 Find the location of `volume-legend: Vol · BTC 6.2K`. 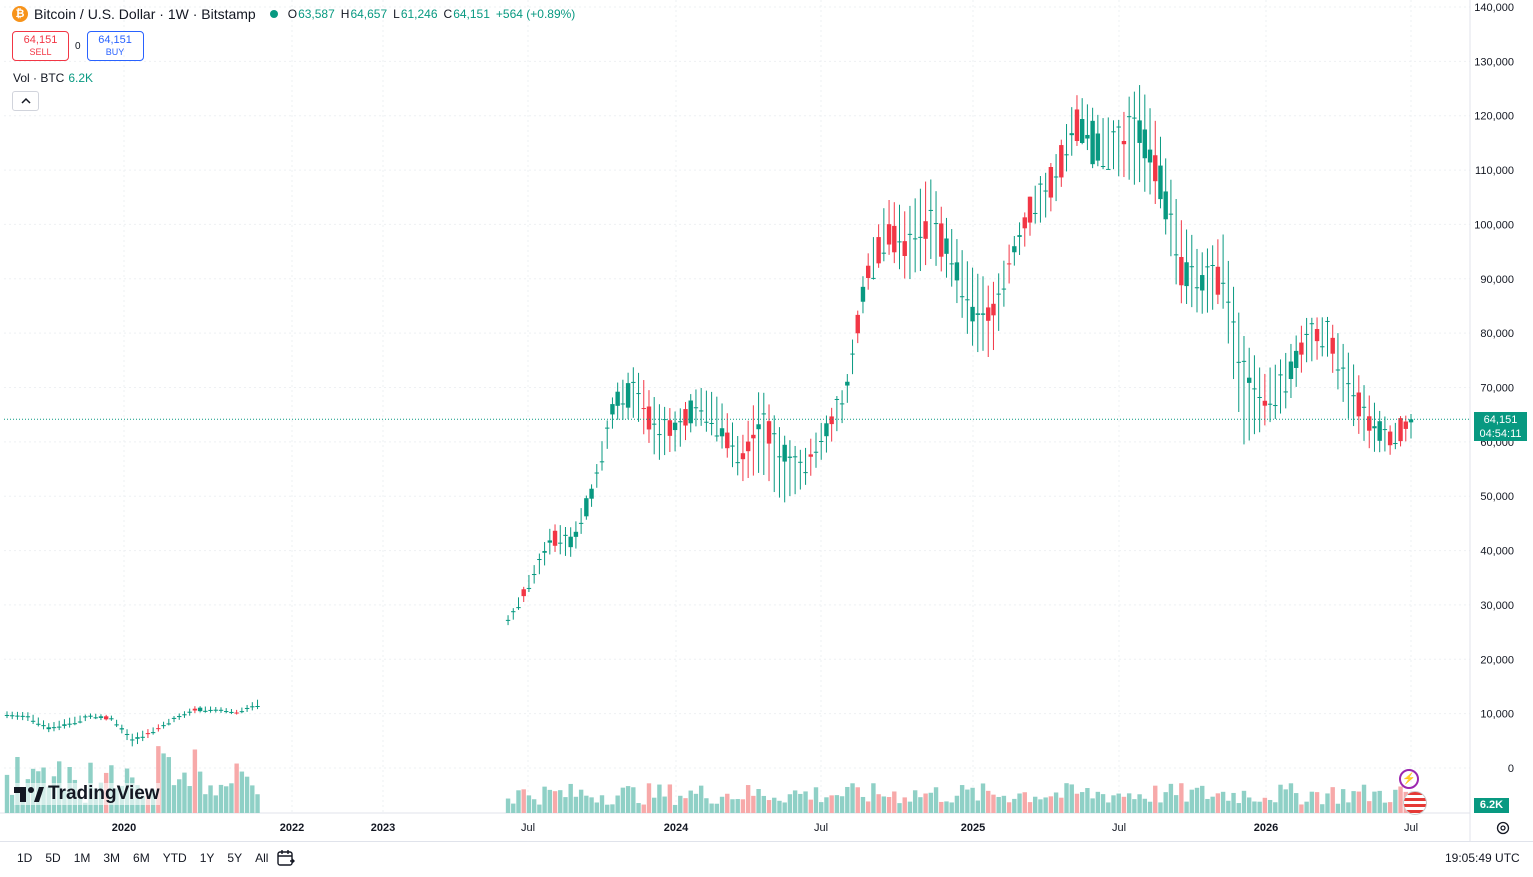

volume-legend: Vol · BTC 6.2K is located at coordinates (53, 78).